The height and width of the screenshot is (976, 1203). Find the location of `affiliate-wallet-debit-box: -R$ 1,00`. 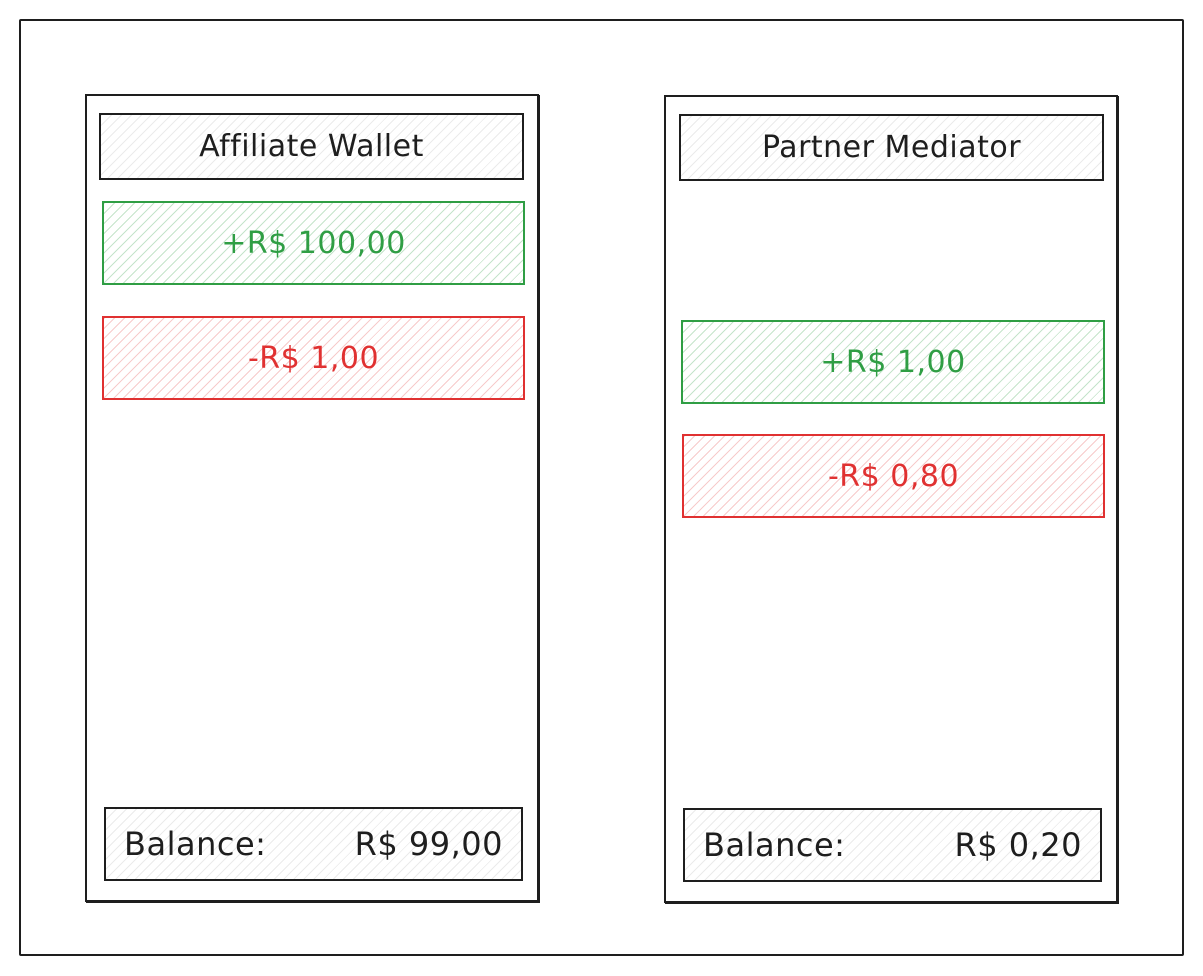

affiliate-wallet-debit-box: -R$ 1,00 is located at coordinates (313, 358).